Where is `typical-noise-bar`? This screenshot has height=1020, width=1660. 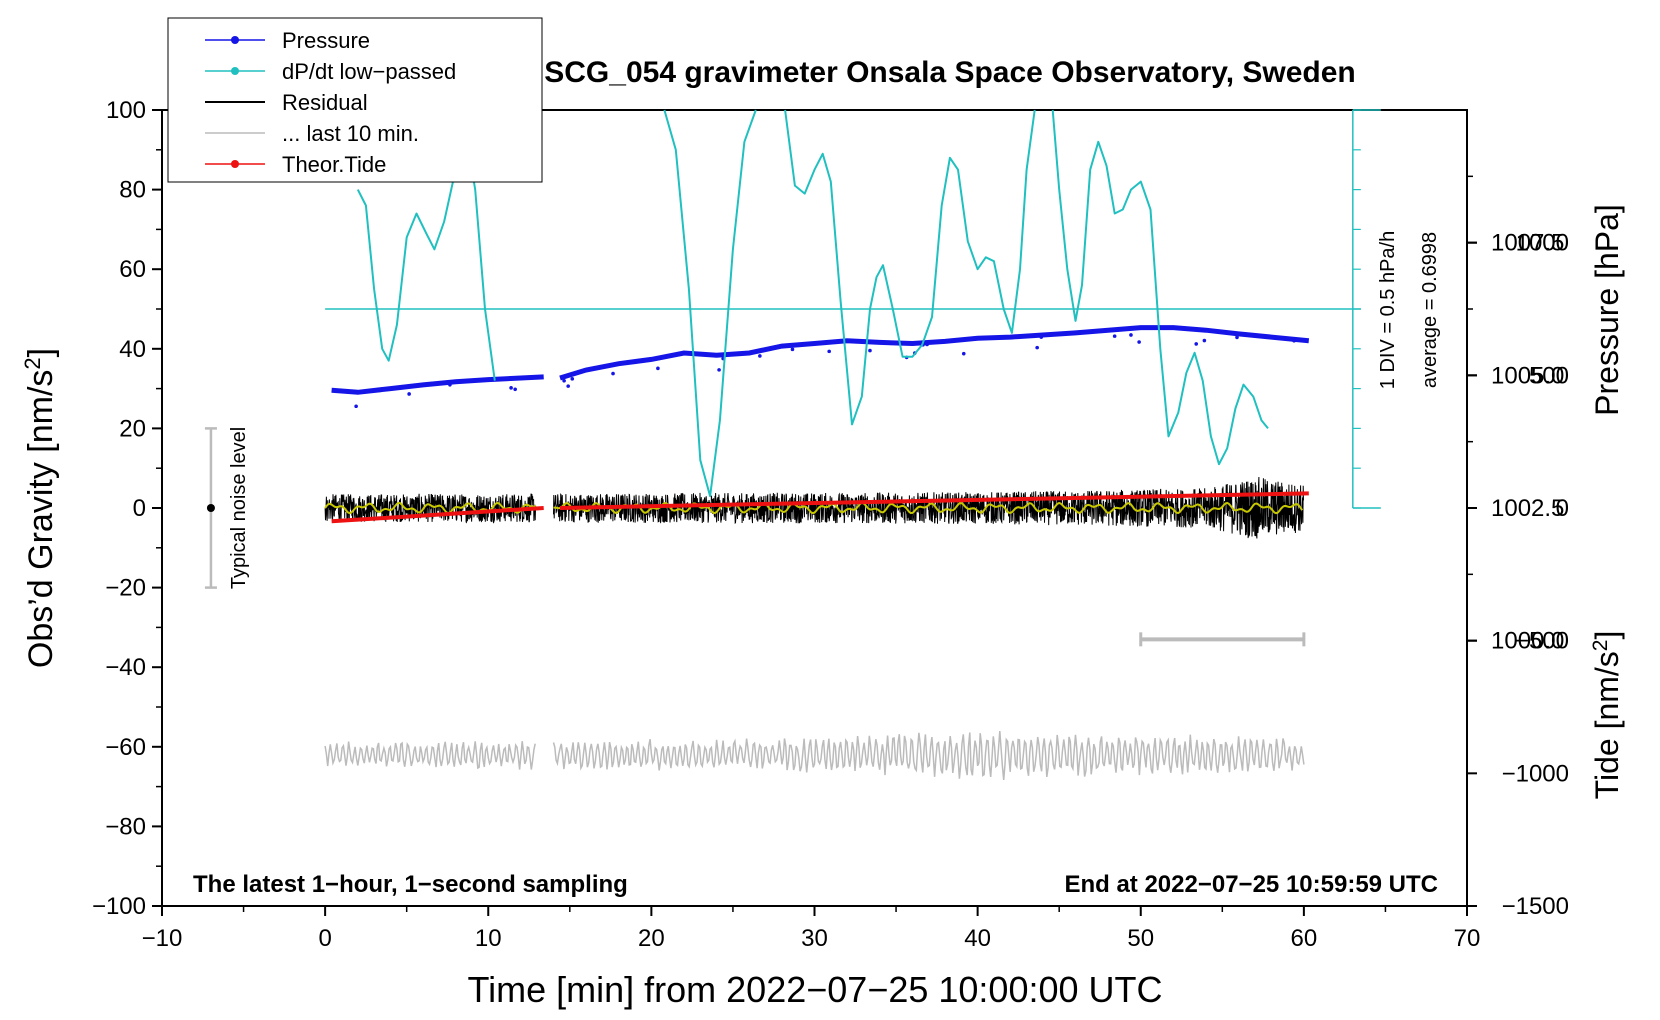 typical-noise-bar is located at coordinates (210, 508).